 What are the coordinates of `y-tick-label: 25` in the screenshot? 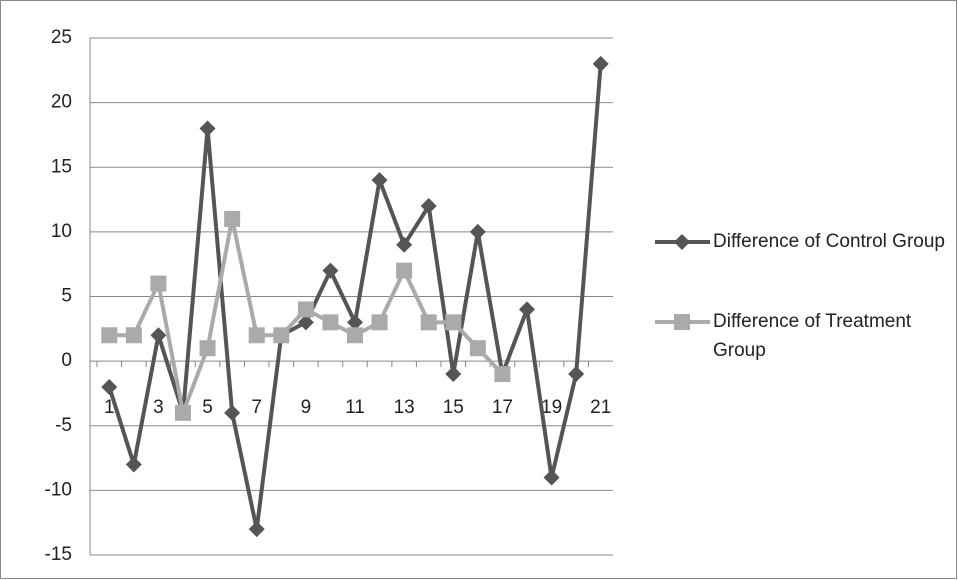 It's located at (61, 37).